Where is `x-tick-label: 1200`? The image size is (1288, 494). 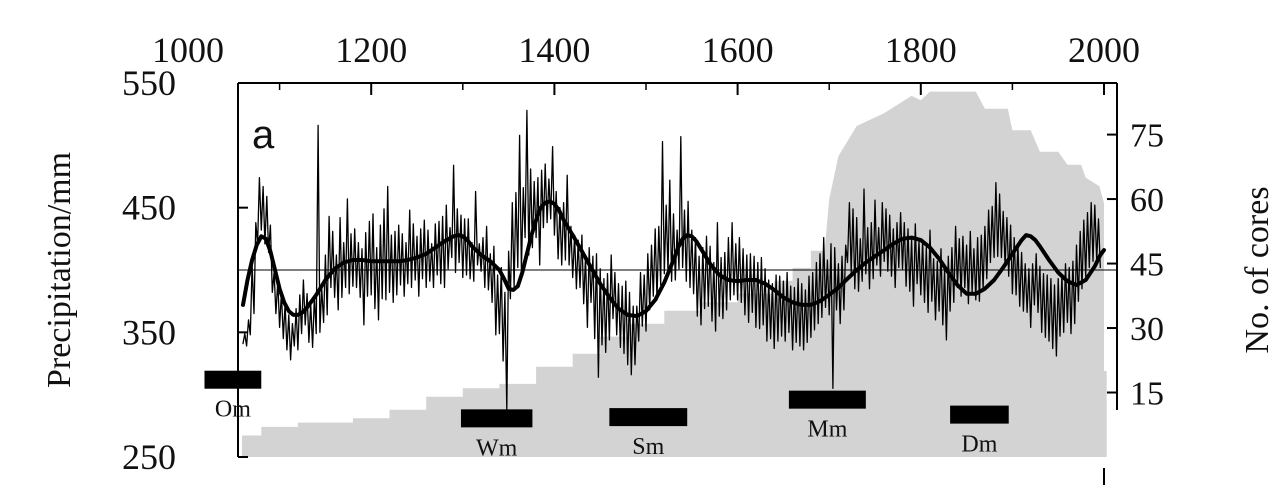
x-tick-label: 1200 is located at coordinates (371, 50).